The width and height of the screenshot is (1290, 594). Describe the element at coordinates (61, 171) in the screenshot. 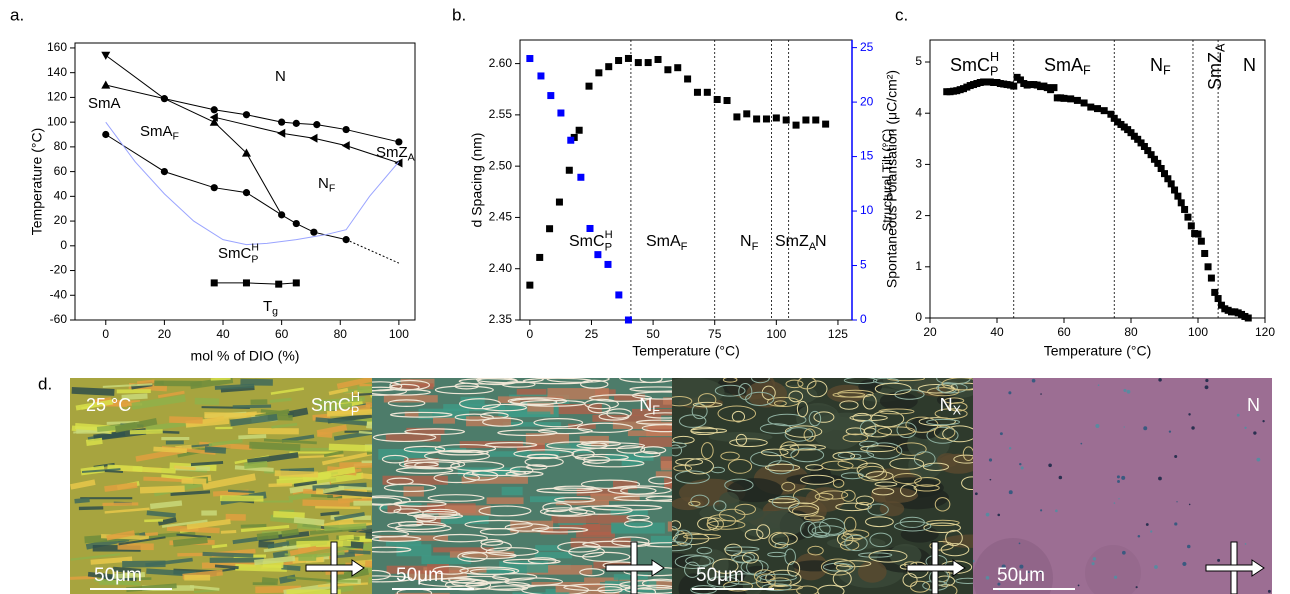

I see `y-tick-label: 60` at that location.